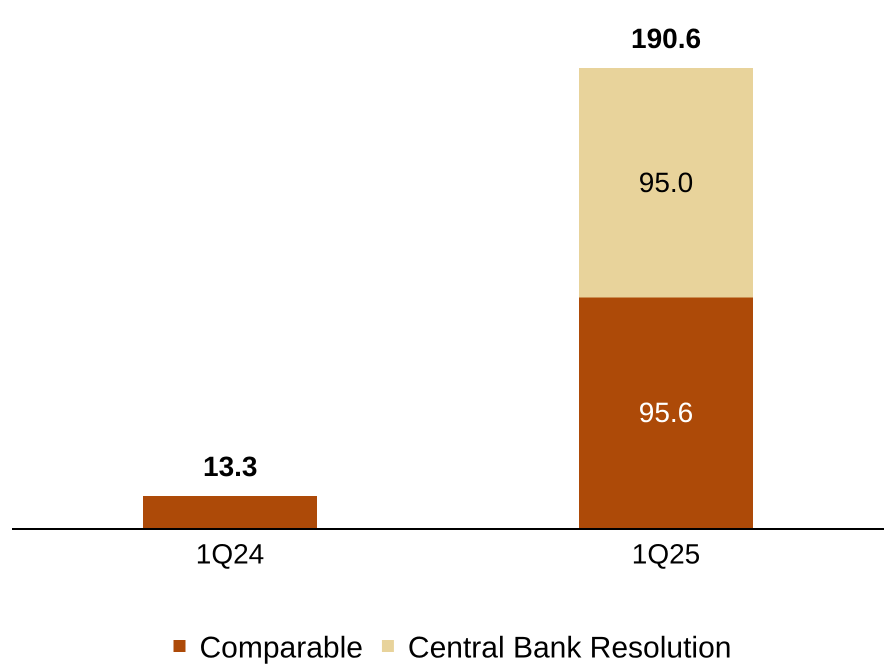 This screenshot has width=884, height=672. What do you see at coordinates (666, 412) in the screenshot?
I see `data-label: 95.6` at bounding box center [666, 412].